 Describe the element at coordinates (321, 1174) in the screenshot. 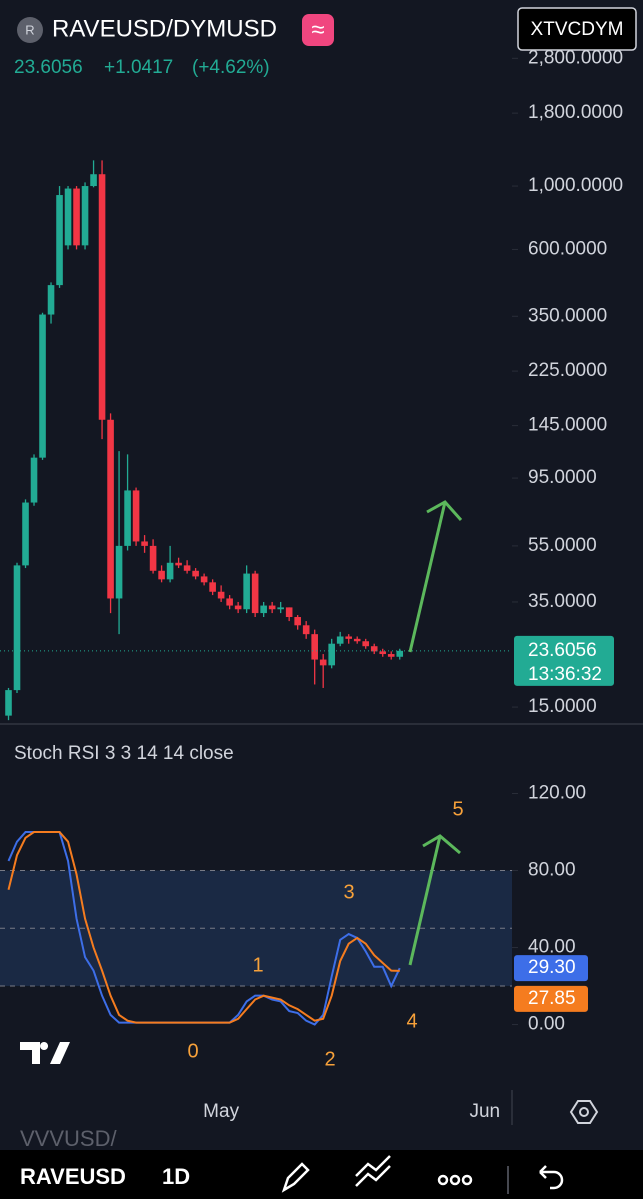

I see `toolbar` at that location.